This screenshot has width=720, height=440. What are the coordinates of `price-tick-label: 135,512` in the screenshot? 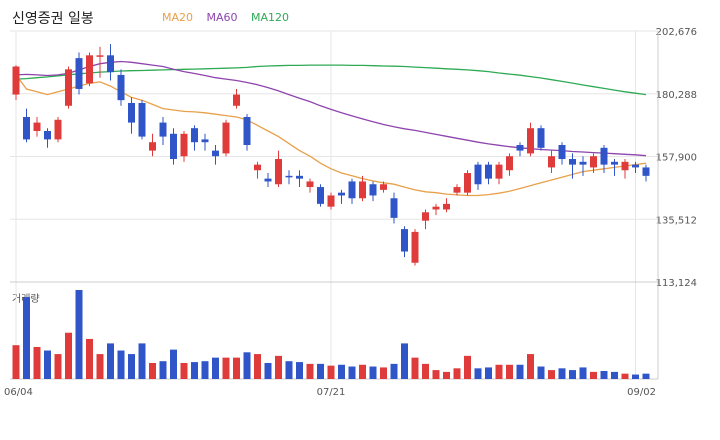 It's located at (676, 220).